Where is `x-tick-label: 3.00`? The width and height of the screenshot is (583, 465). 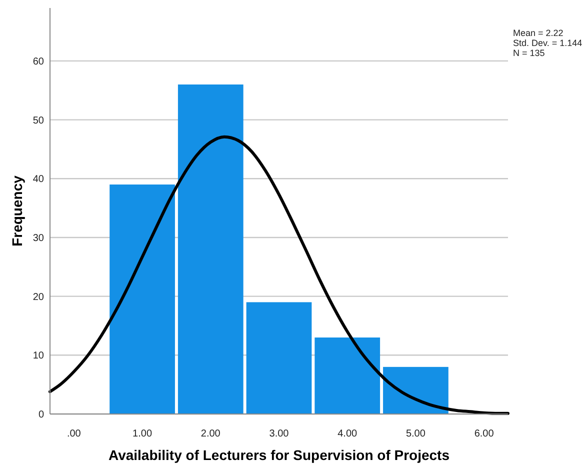
x-tick-label: 3.00 is located at coordinates (279, 434).